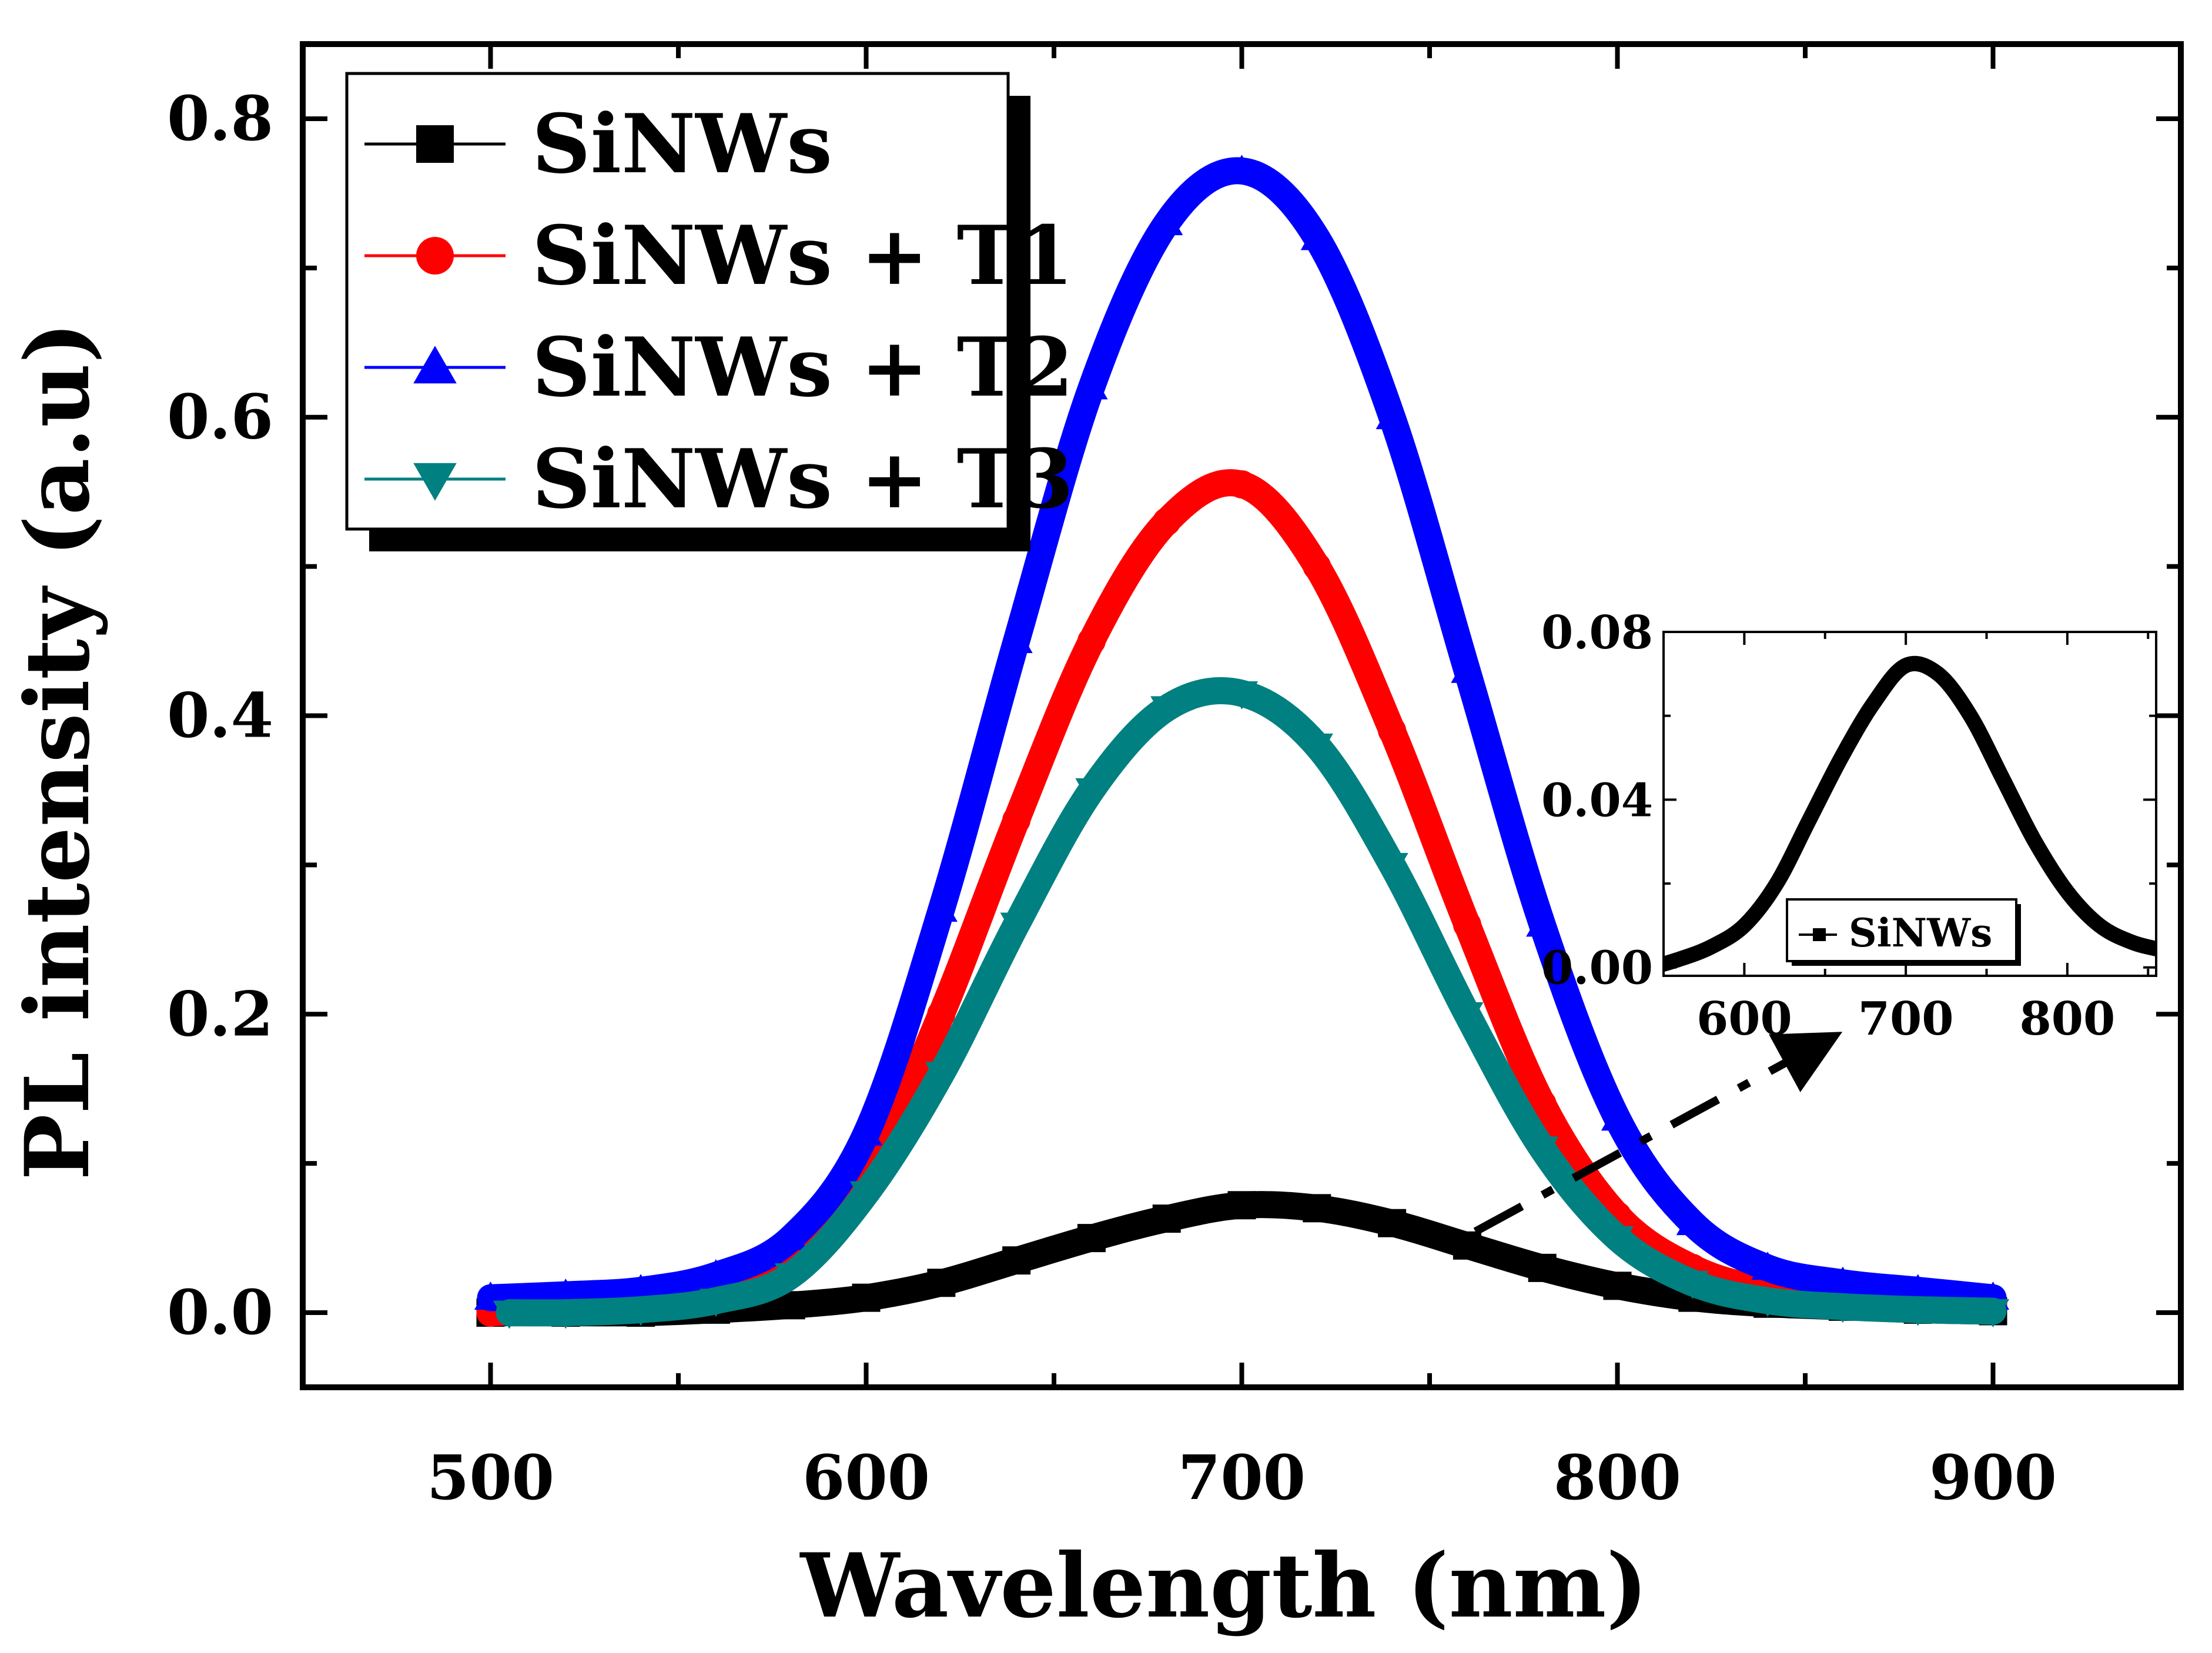 Image resolution: width=2212 pixels, height=1653 pixels. What do you see at coordinates (1597, 800) in the screenshot?
I see `inset-y-tick-label: 0.04` at bounding box center [1597, 800].